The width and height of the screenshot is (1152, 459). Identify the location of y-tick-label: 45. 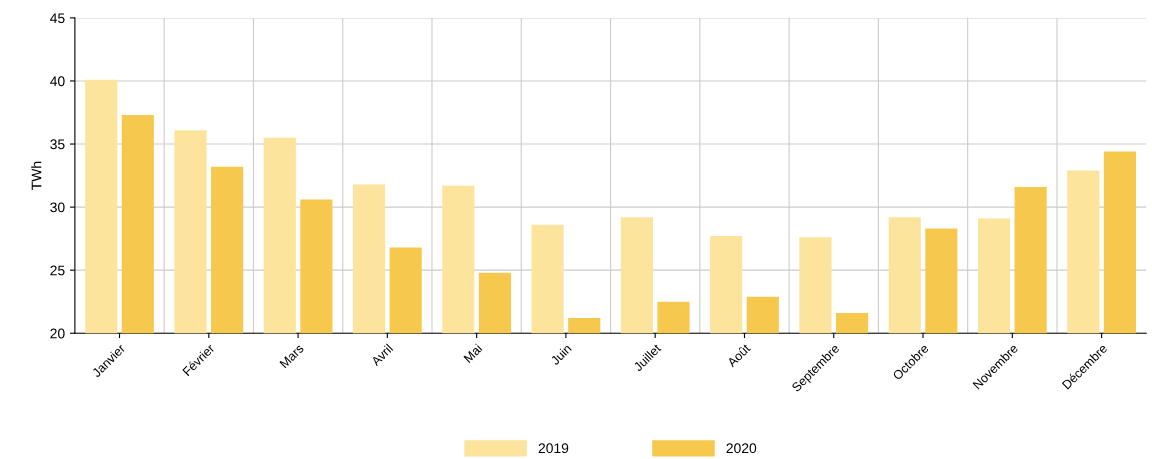
(57, 18).